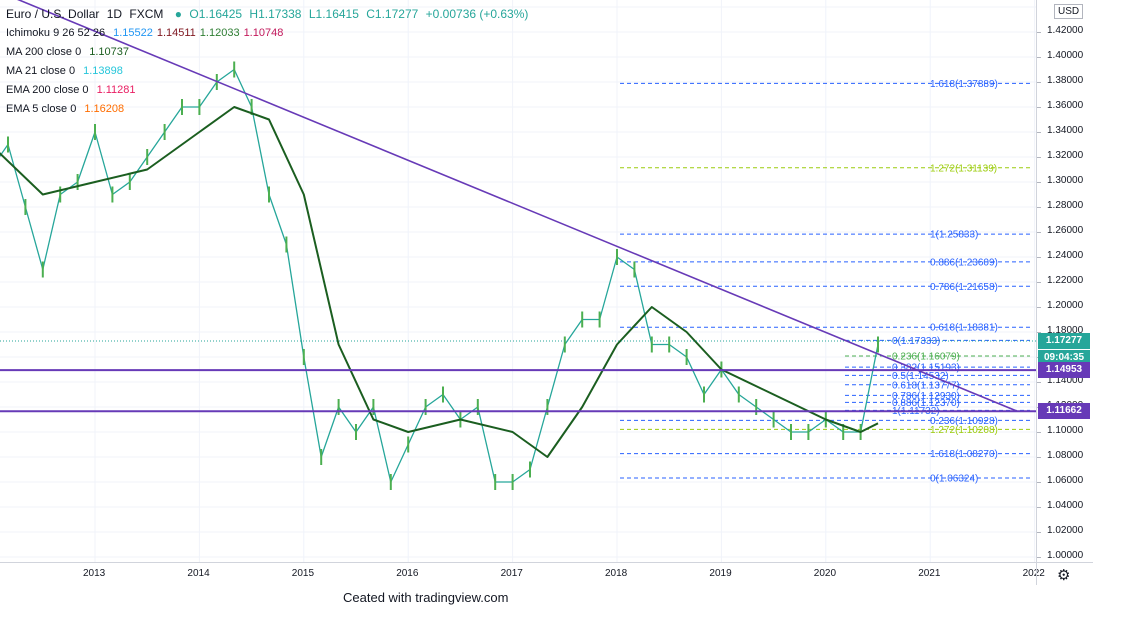 Image resolution: width=1124 pixels, height=617 pixels. Describe the element at coordinates (94, 573) in the screenshot. I see `time-tick-label: 2013` at that location.